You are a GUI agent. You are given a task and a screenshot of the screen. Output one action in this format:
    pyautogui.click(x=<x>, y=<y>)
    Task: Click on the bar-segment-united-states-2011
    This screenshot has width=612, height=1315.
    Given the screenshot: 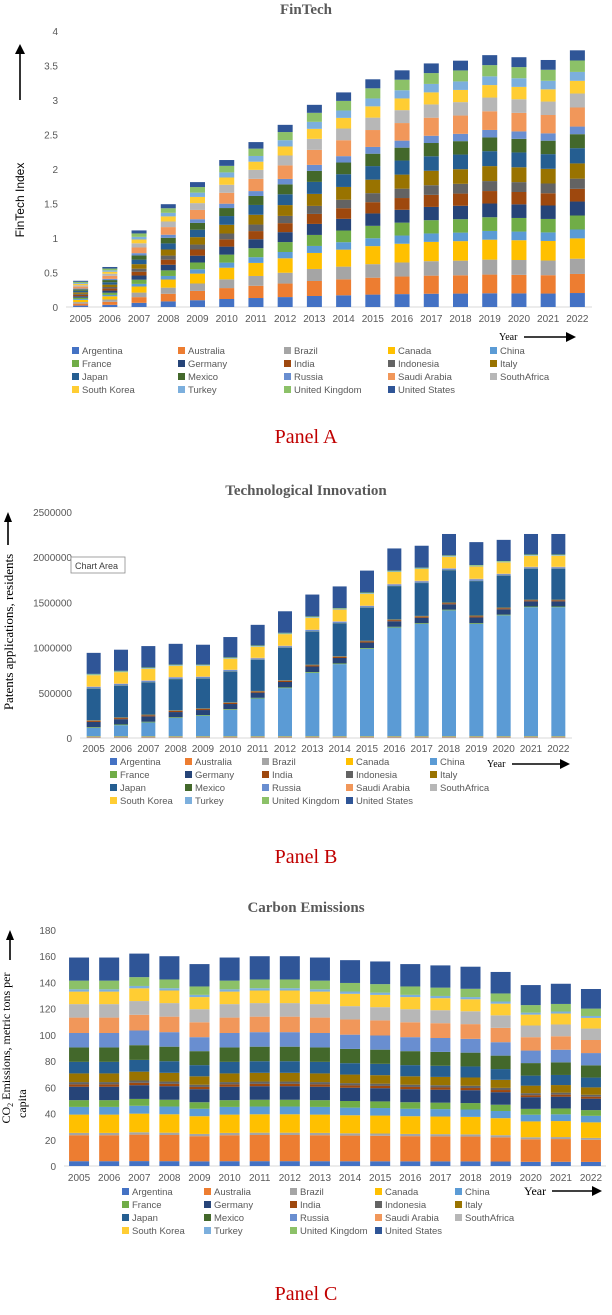 What is the action you would take?
    pyautogui.click(x=258, y=635)
    